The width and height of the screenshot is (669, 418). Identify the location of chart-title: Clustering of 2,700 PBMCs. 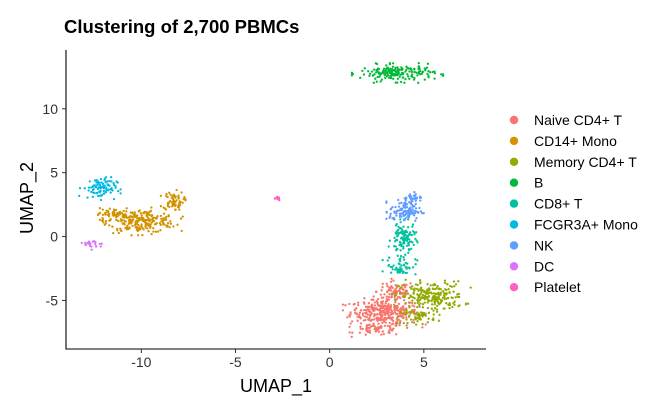
(181, 26).